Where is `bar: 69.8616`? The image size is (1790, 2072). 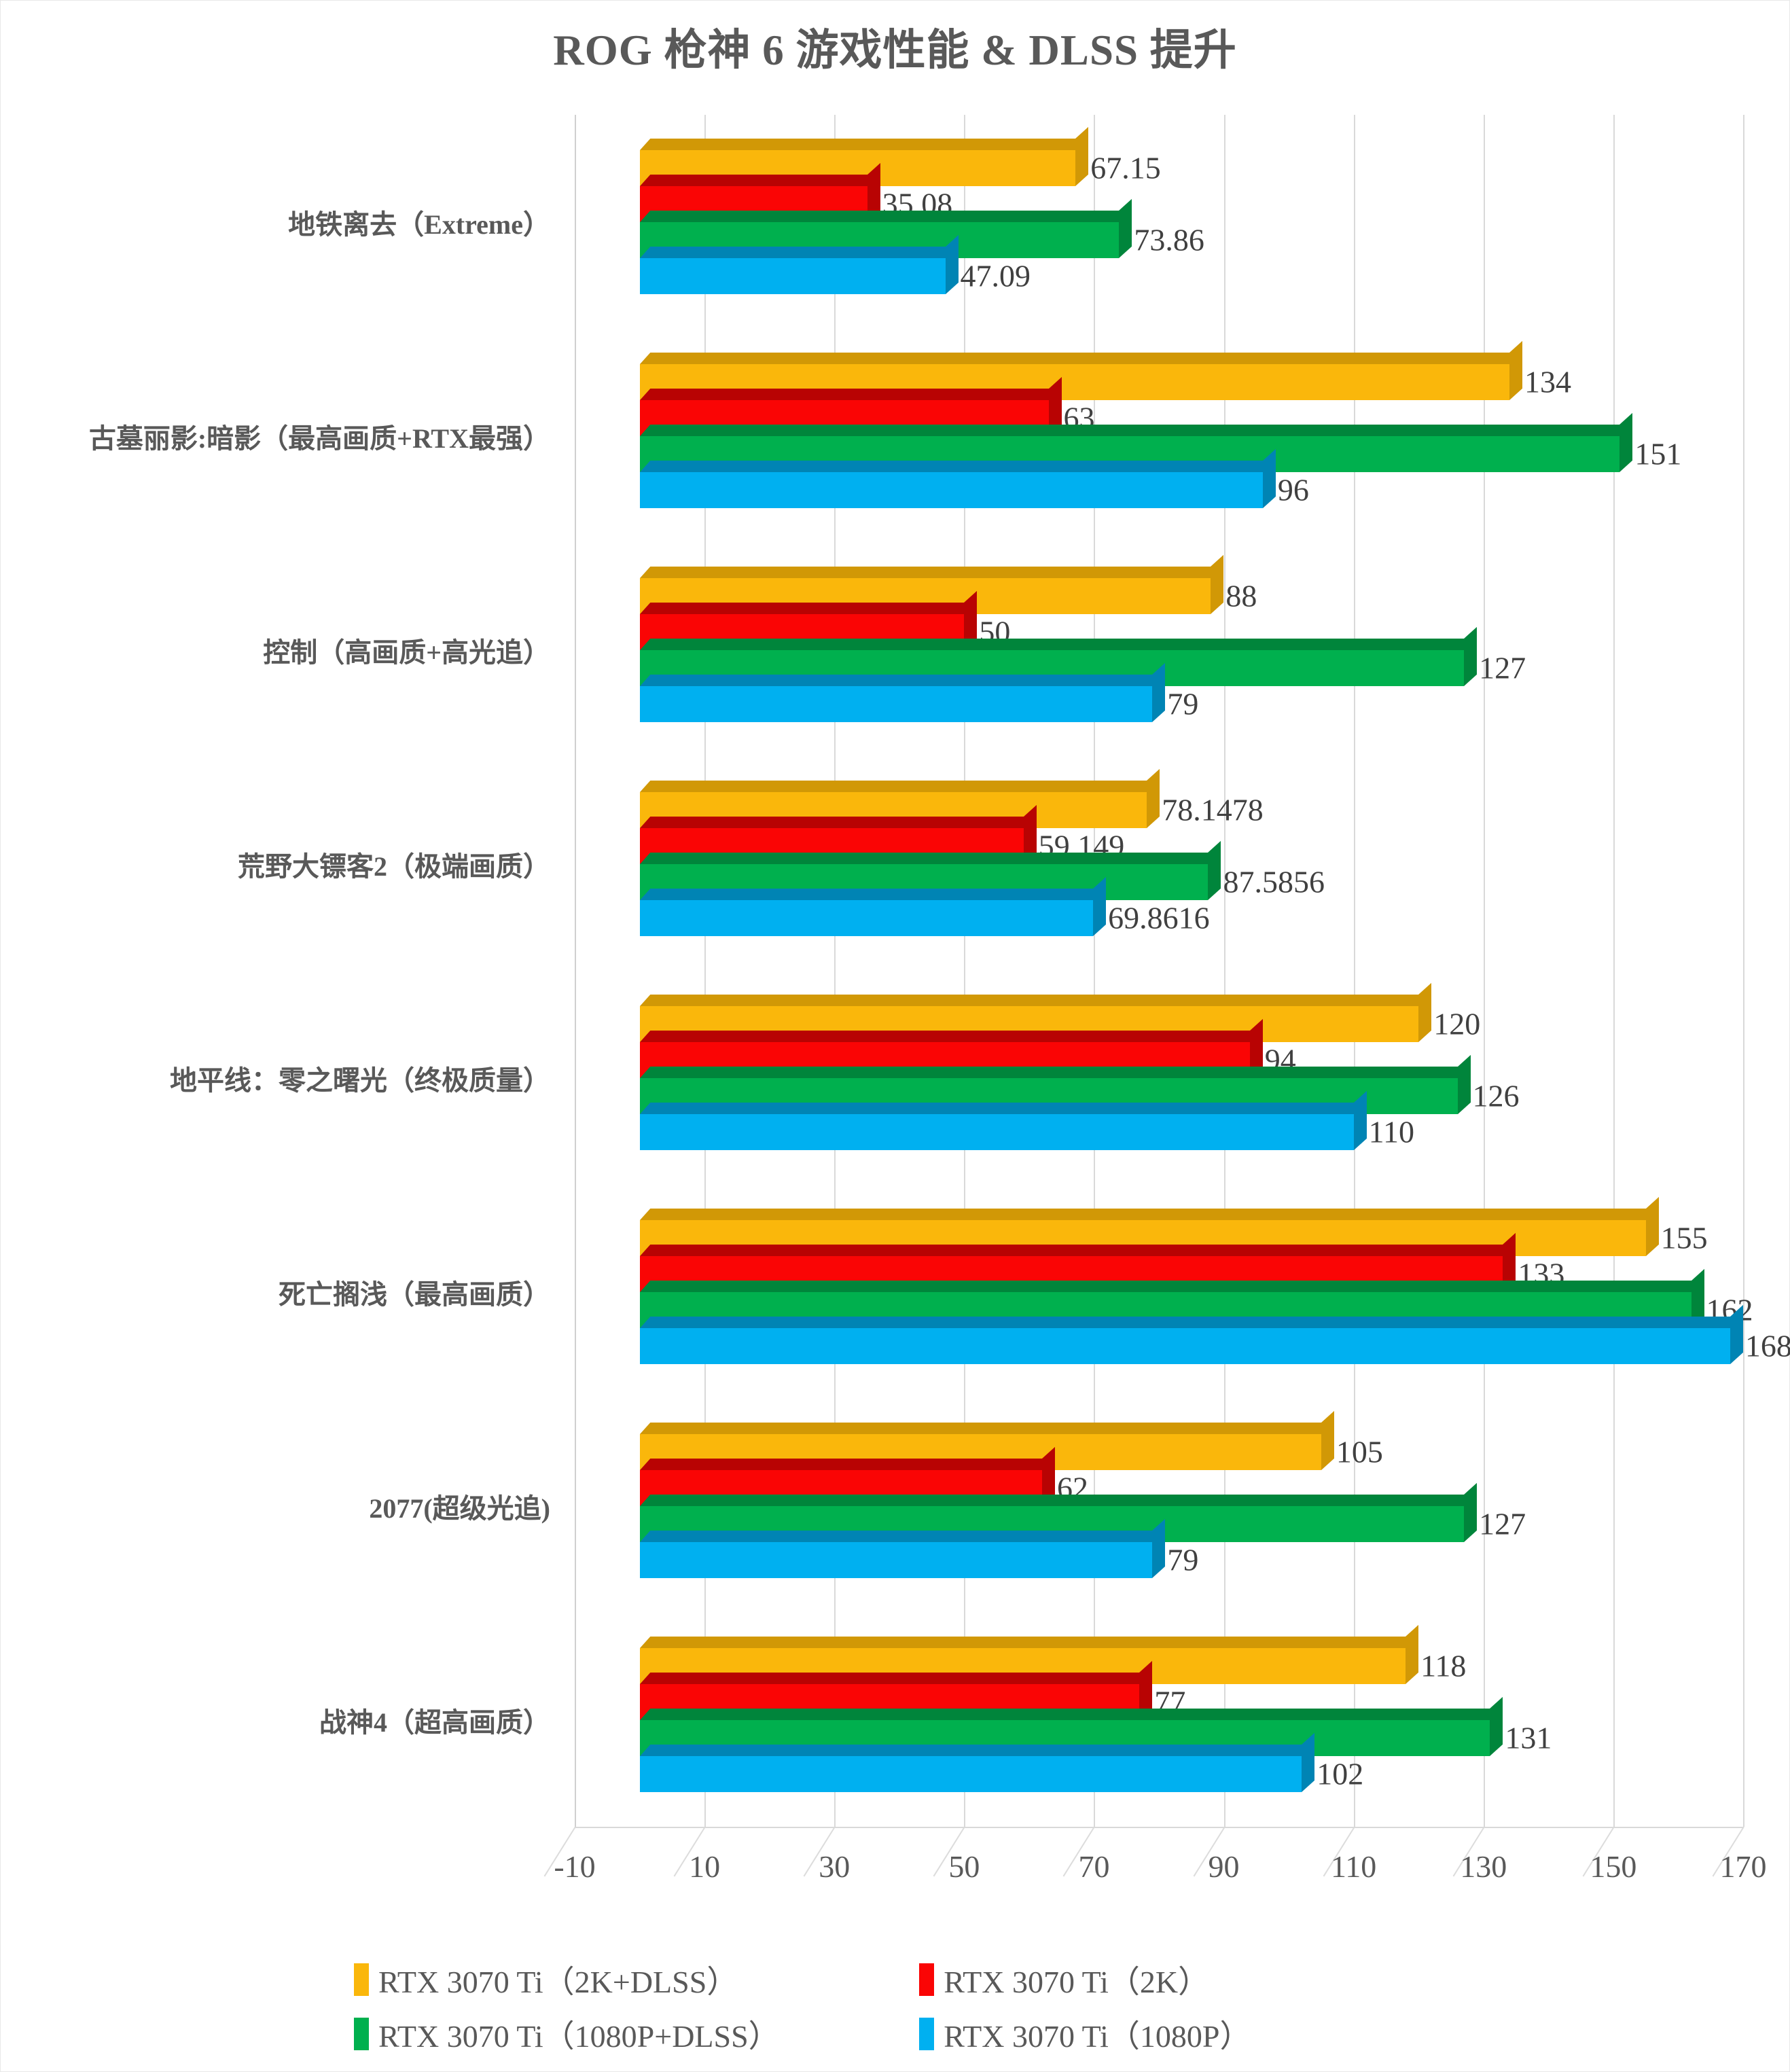 bar: 69.8616 is located at coordinates (924, 906).